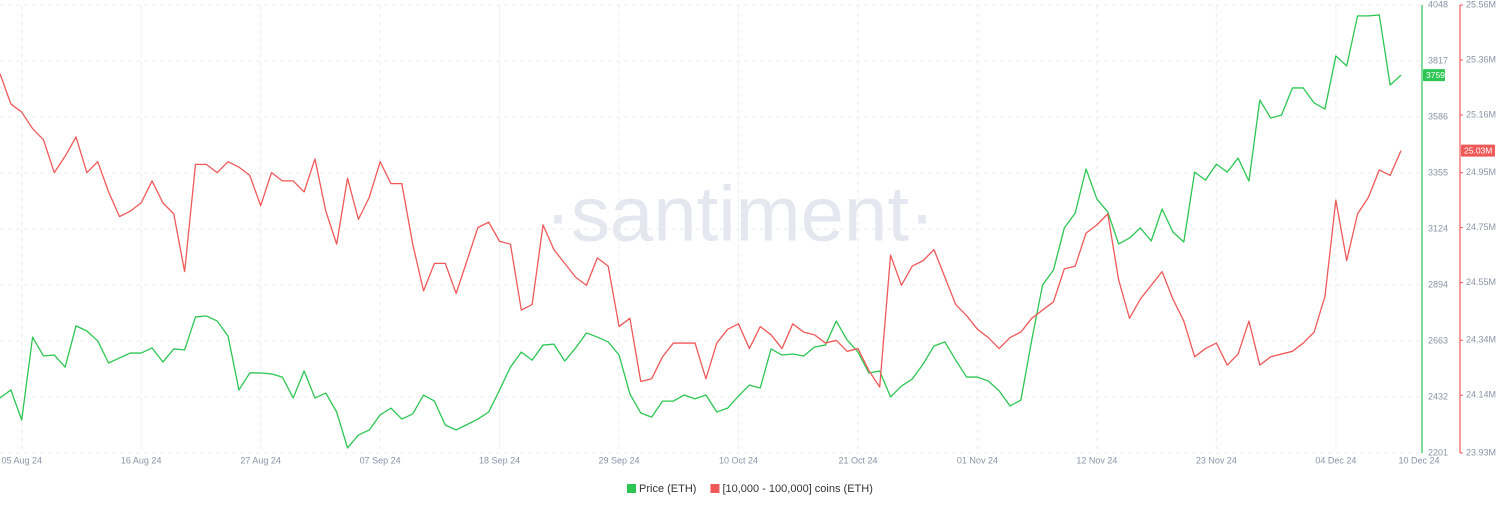 The image size is (1500, 508). I want to click on y2-tick-label: 24.14M, so click(1481, 395).